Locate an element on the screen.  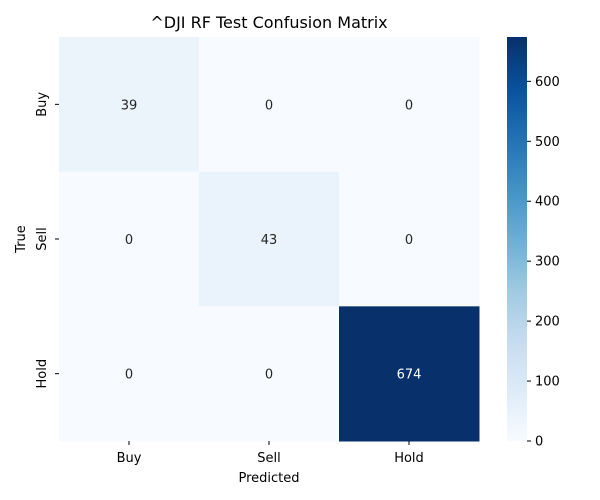
chart-title: ^DJI RF Test Confusion Matrix is located at coordinates (268, 22).